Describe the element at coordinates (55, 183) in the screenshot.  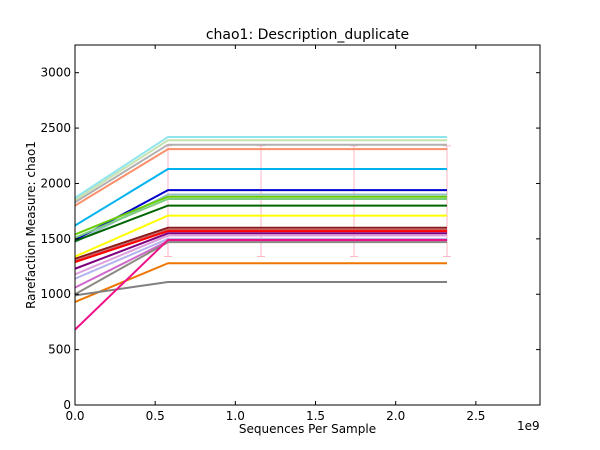
I see `y-tick-label: 2000` at that location.